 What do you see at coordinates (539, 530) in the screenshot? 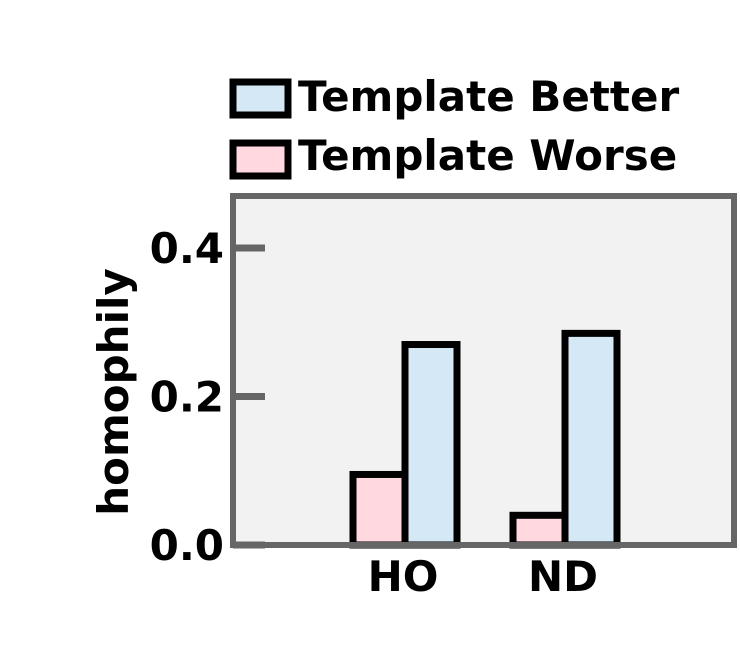
I see `bar-nd-template-worse` at bounding box center [539, 530].